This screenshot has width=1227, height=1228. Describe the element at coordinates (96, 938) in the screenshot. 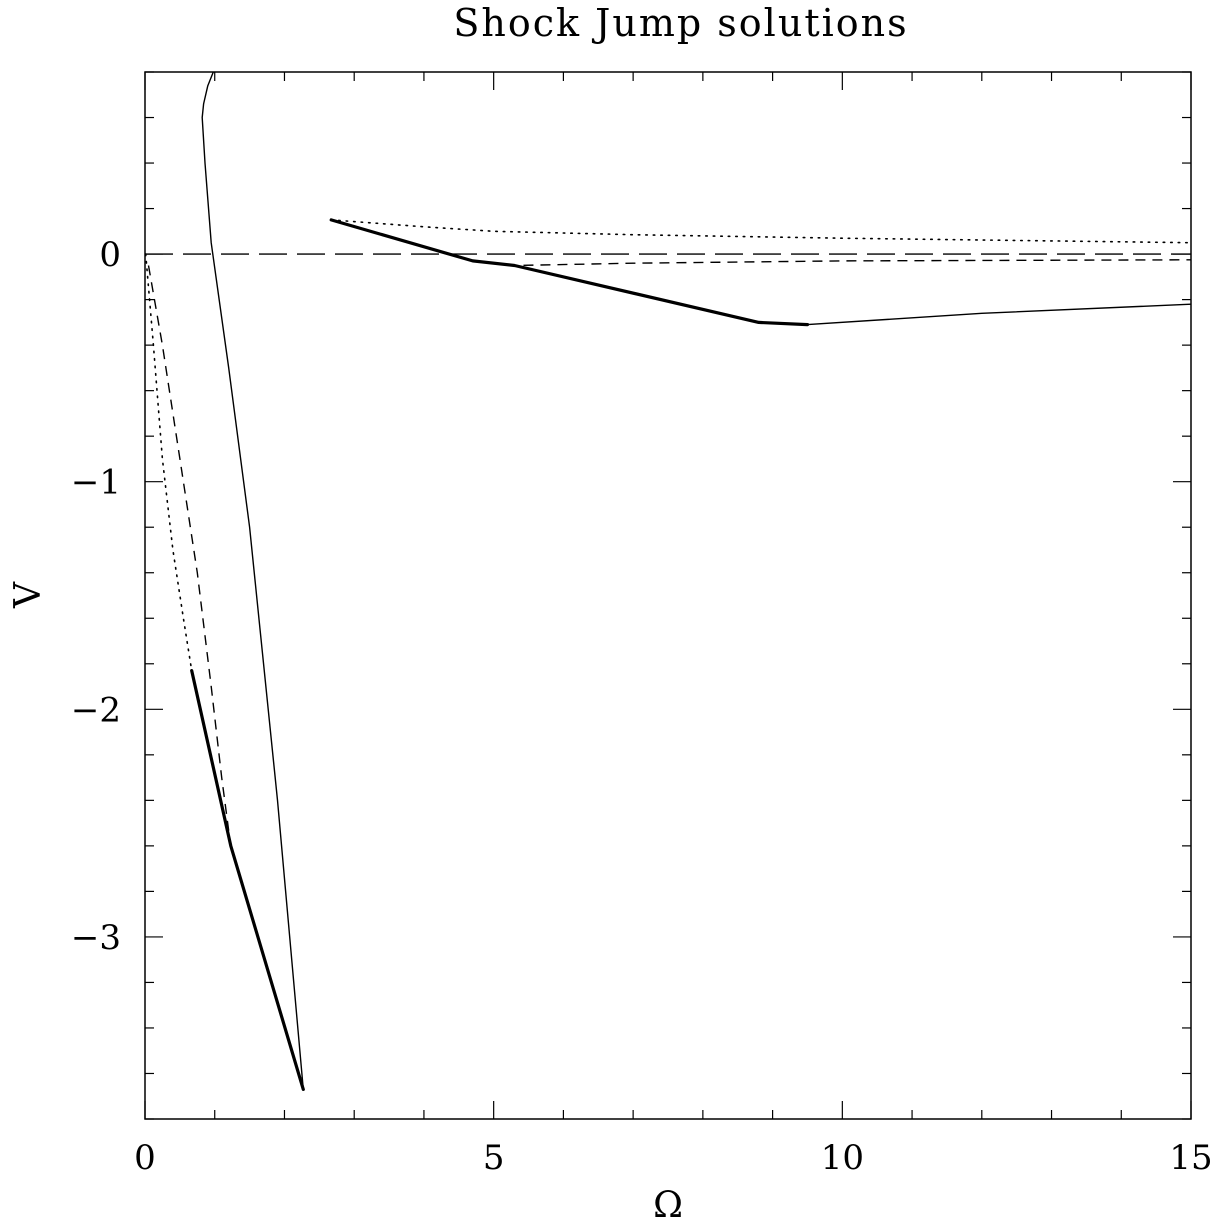

I see `y-tick-label: −3` at that location.